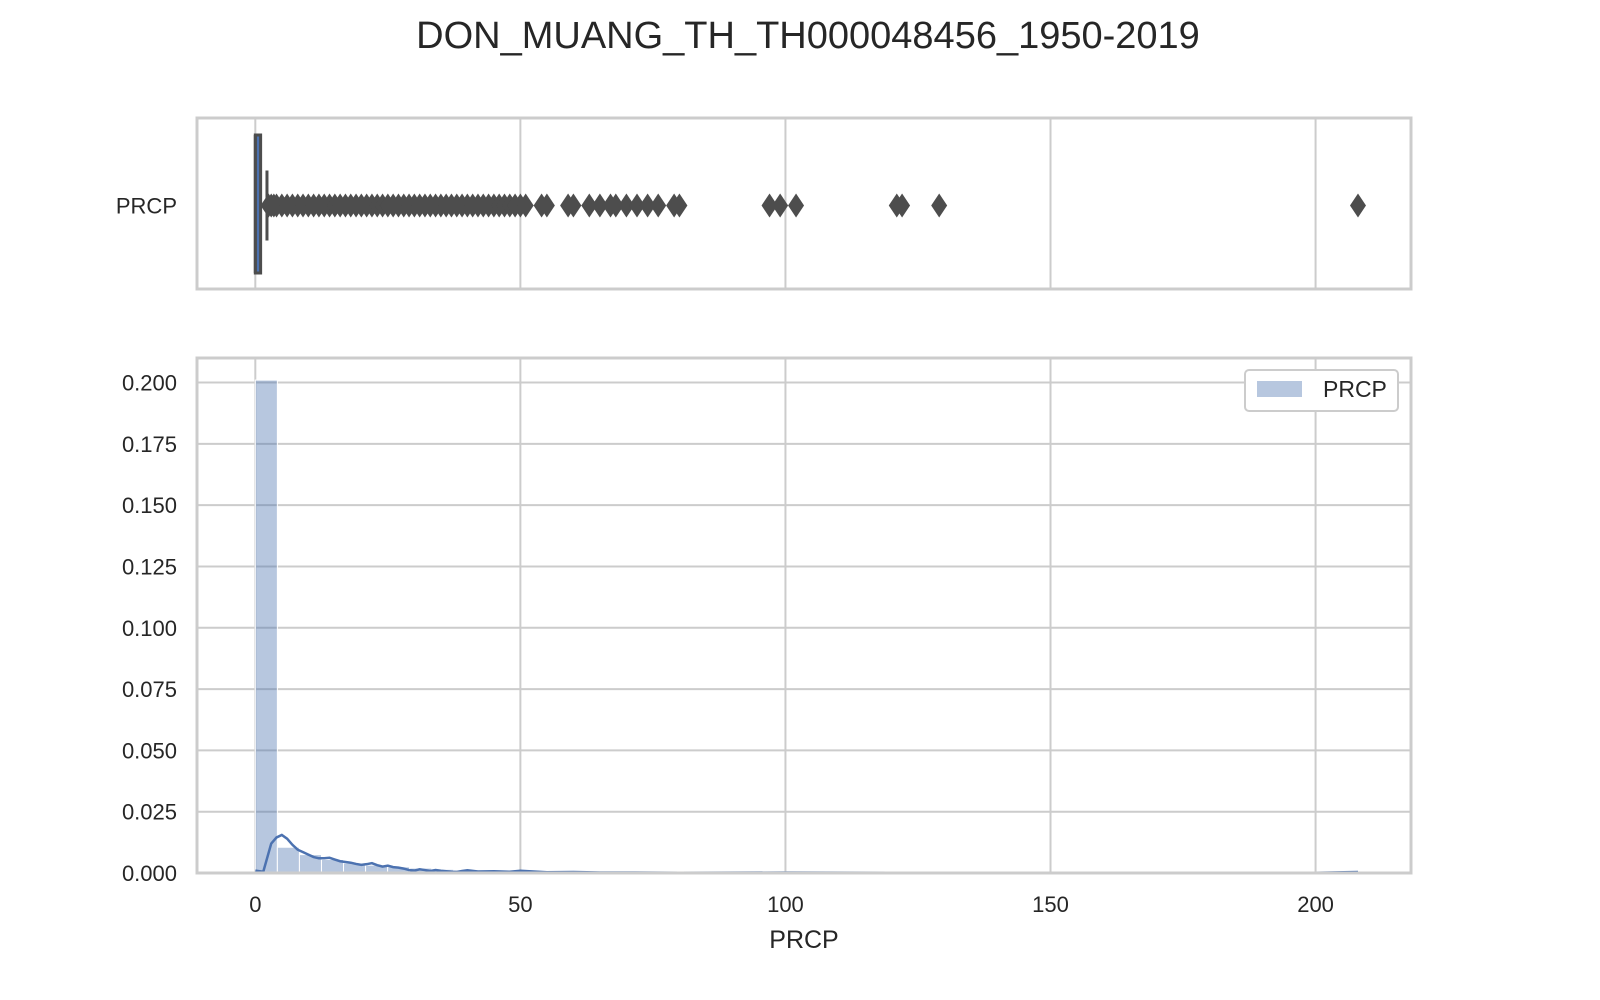 Image resolution: width=1600 pixels, height=1000 pixels. Describe the element at coordinates (808, 36) in the screenshot. I see `figure-title: DON_MUANG_TH_TH000048456_1950-2019` at that location.